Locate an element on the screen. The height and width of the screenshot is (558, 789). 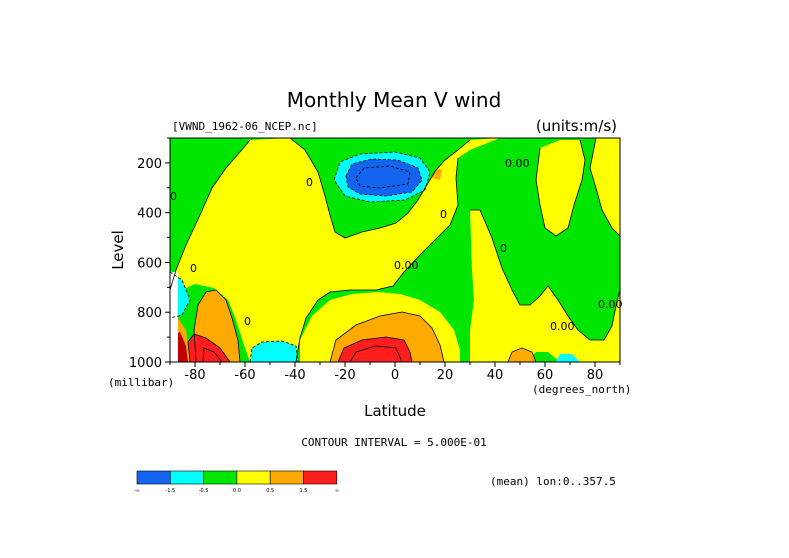
region-orange-upper-spot is located at coordinates (437, 174).